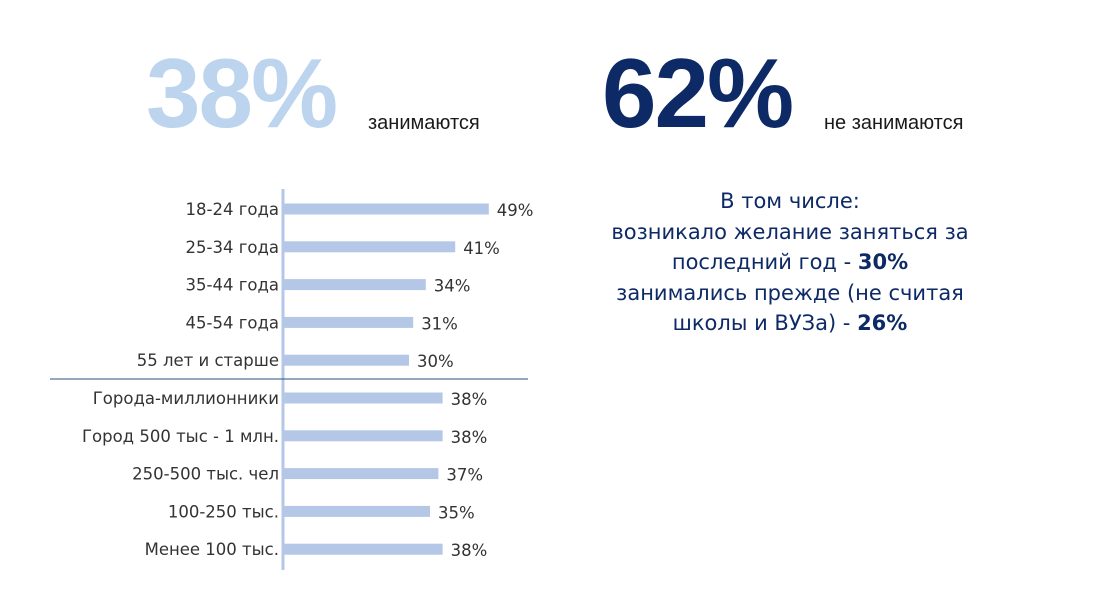  Describe the element at coordinates (515, 210) in the screenshot. I see `value-label-1: 49%` at that location.